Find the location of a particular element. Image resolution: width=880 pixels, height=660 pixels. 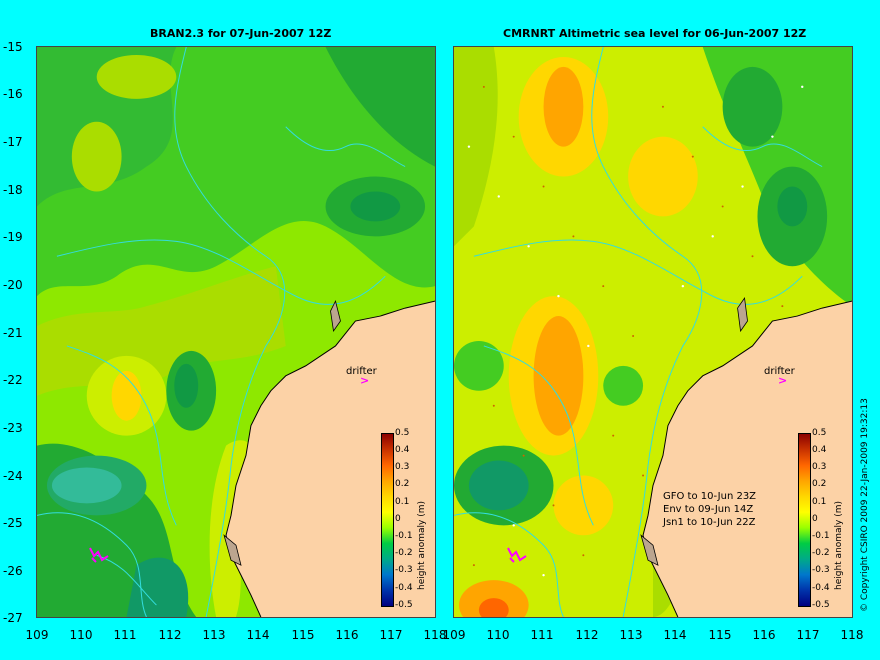

left-map-title: BRAN2.3 for 07-Jun-2007 12Z is located at coordinates (241, 33).